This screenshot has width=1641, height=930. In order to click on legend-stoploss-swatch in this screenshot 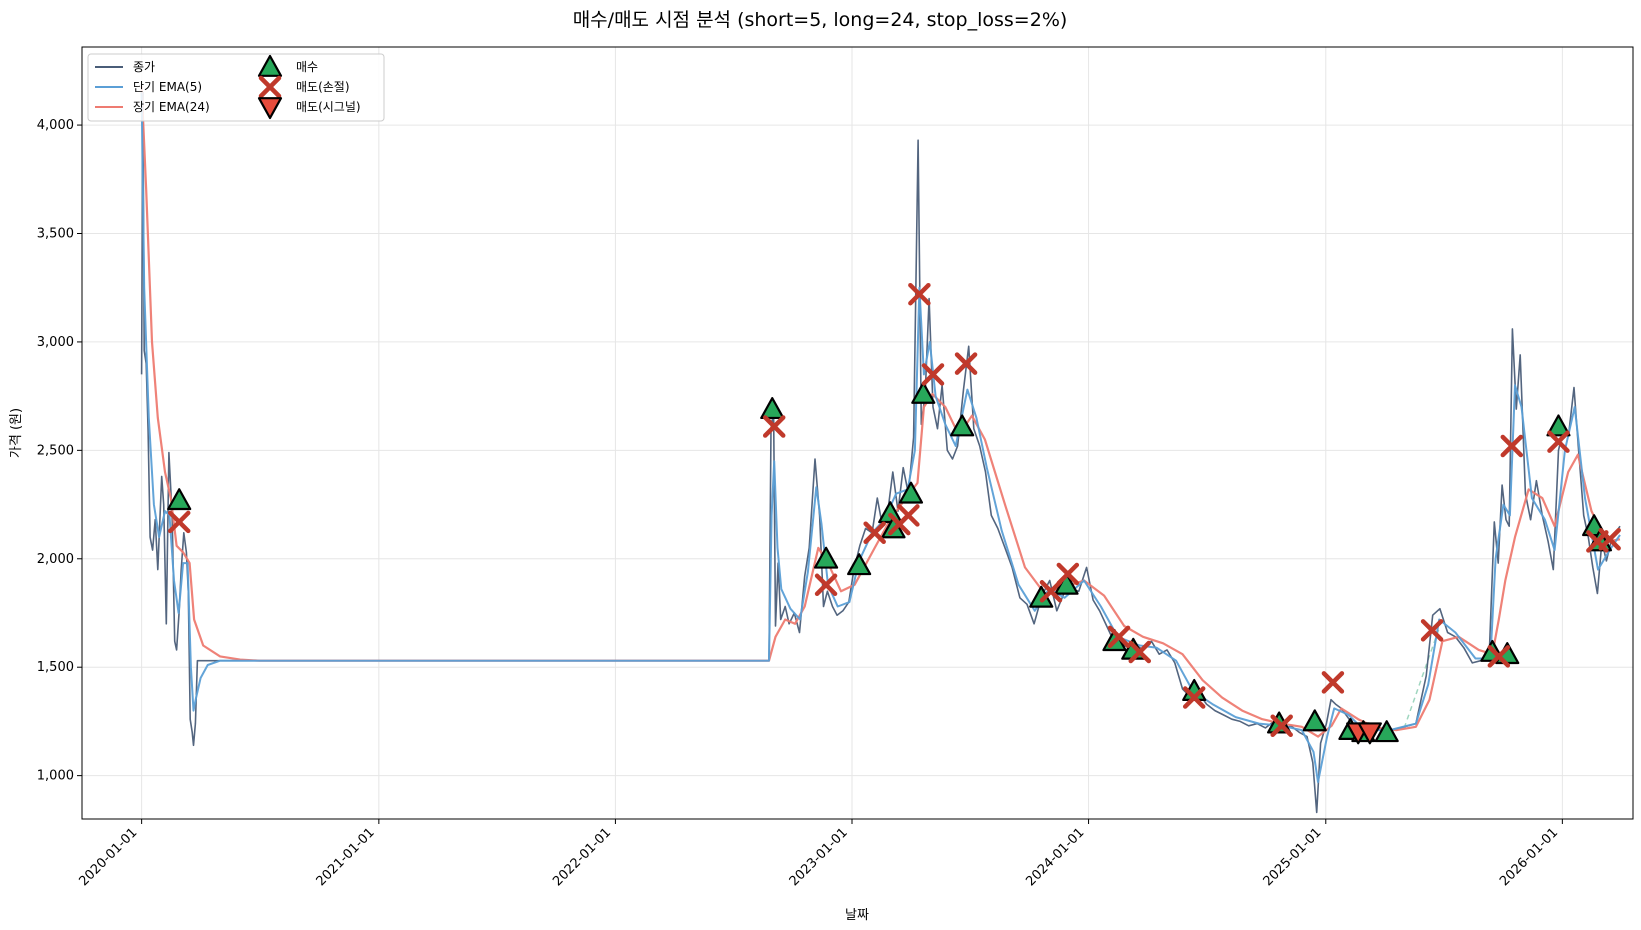, I will do `click(270, 87)`.